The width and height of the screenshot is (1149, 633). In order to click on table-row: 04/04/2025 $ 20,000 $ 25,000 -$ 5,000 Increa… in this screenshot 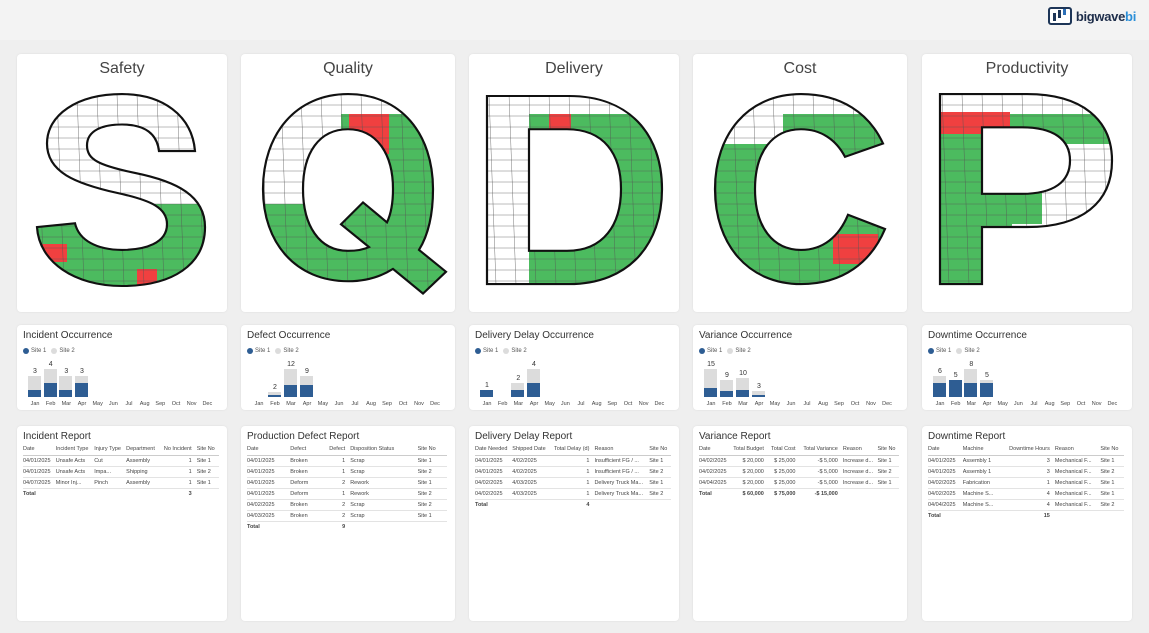, I will do `click(799, 483)`.